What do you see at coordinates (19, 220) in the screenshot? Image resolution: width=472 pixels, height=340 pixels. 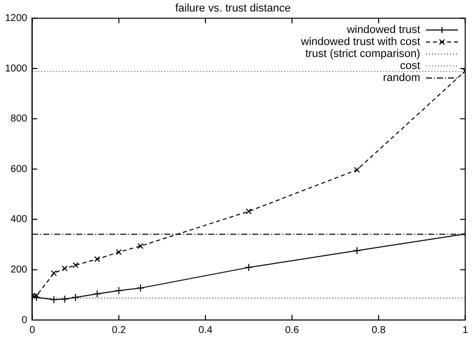 I see `y-tick-label: 400` at bounding box center [19, 220].